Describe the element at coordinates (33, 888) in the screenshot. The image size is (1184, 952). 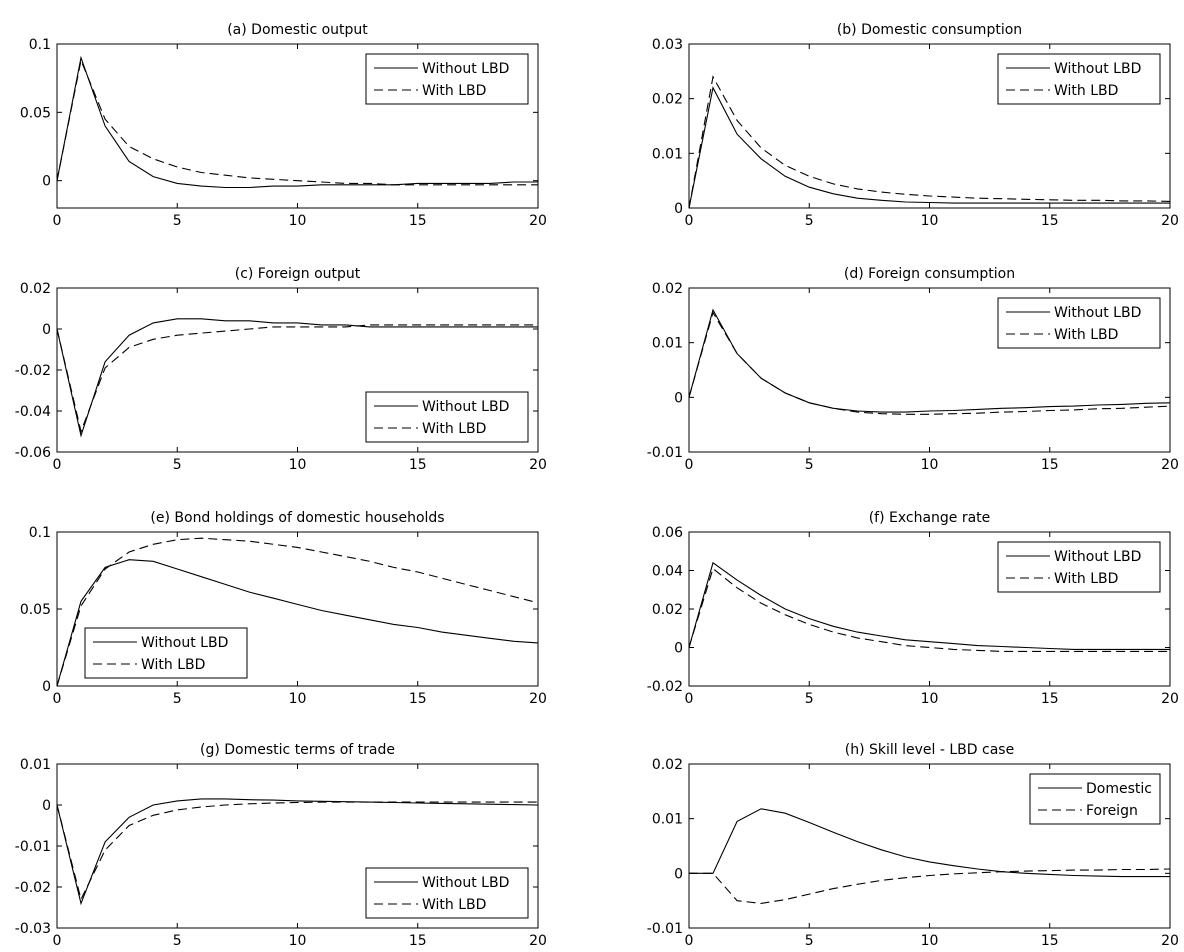
I see `y-tick-label: -0.02` at that location.